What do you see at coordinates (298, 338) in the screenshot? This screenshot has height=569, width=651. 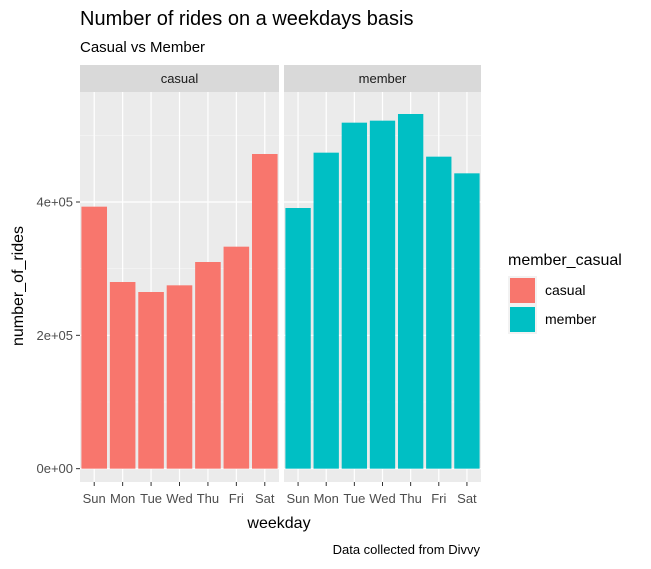 I see `bar-member-Sun` at bounding box center [298, 338].